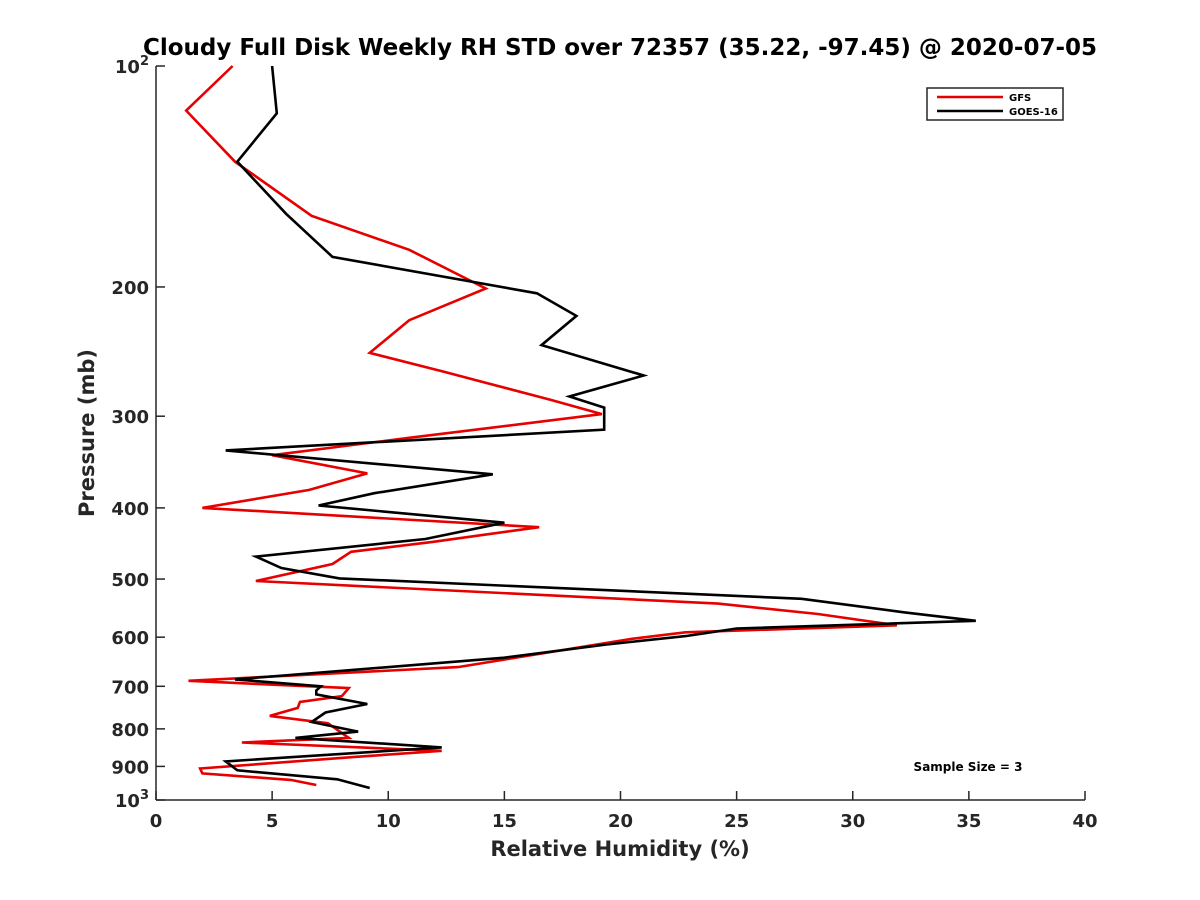 The image size is (1200, 900). Describe the element at coordinates (130, 417) in the screenshot. I see `y-tick-label: 300` at that location.